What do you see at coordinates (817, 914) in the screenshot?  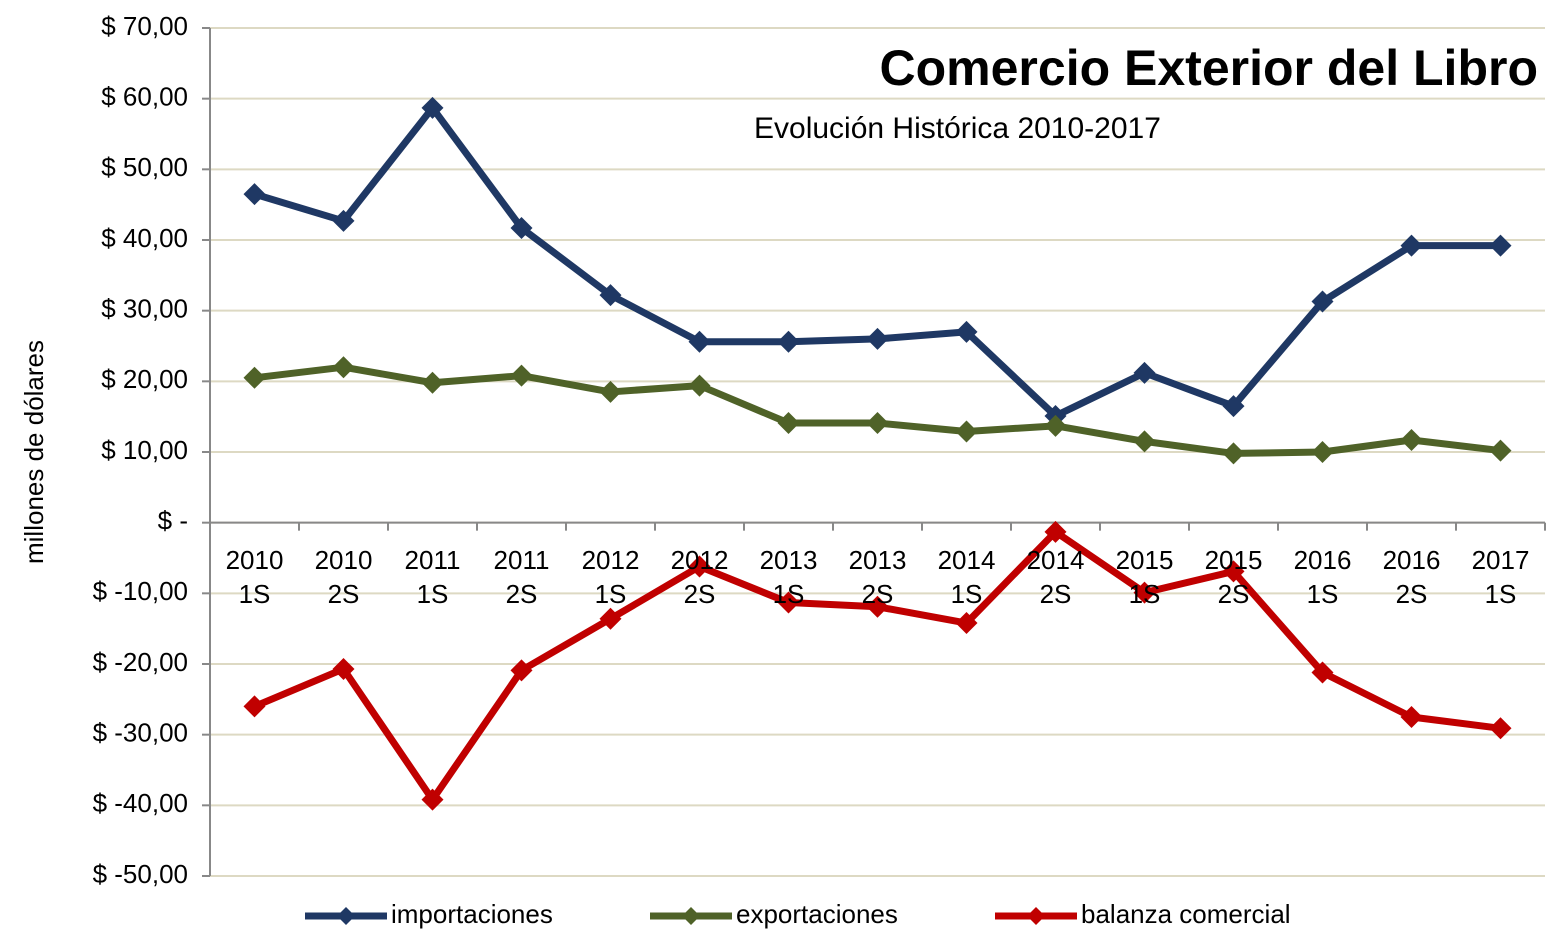 I see `legend-label: exportaciones` at bounding box center [817, 914].